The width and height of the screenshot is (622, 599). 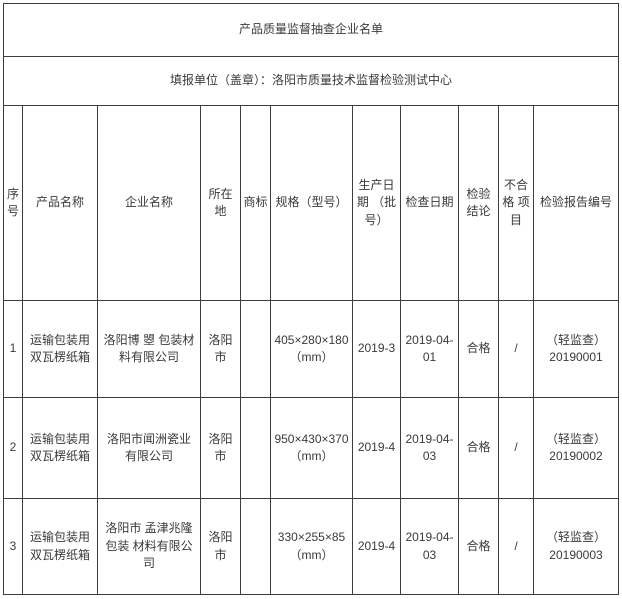 I want to click on header-location: 所在地, so click(x=220, y=203).